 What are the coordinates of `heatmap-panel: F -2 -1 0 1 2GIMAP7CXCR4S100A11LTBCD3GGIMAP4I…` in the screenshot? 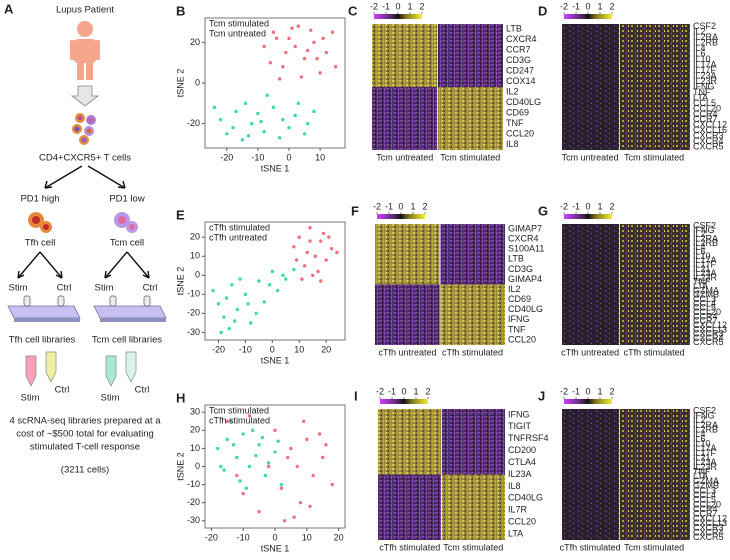 It's located at (447, 279).